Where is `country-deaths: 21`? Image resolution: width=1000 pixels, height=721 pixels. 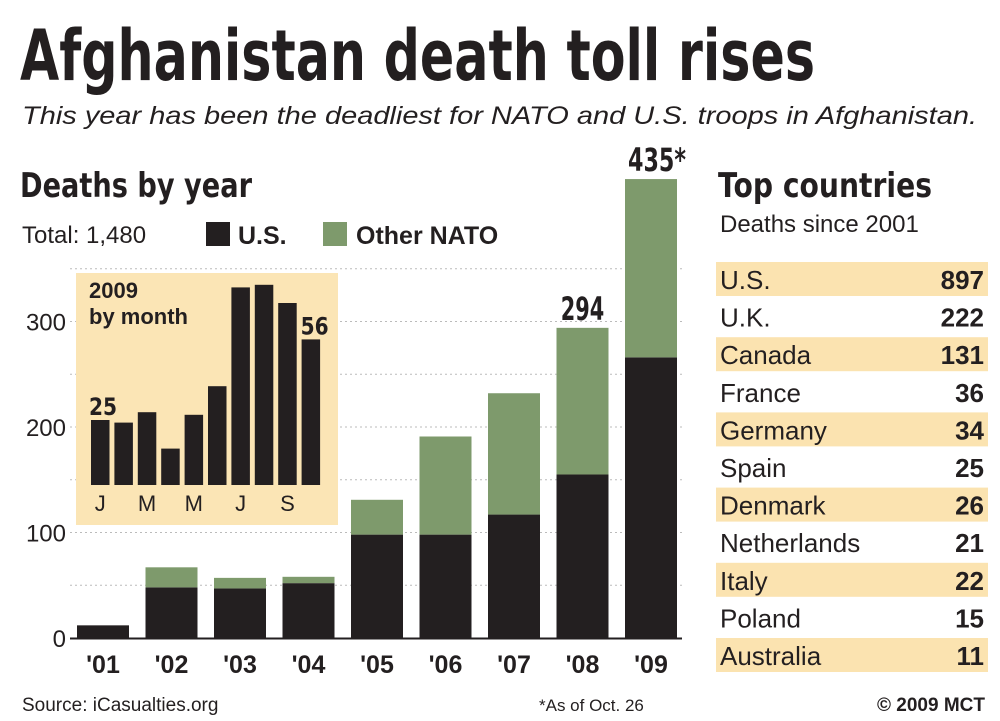 country-deaths: 21 is located at coordinates (969, 543).